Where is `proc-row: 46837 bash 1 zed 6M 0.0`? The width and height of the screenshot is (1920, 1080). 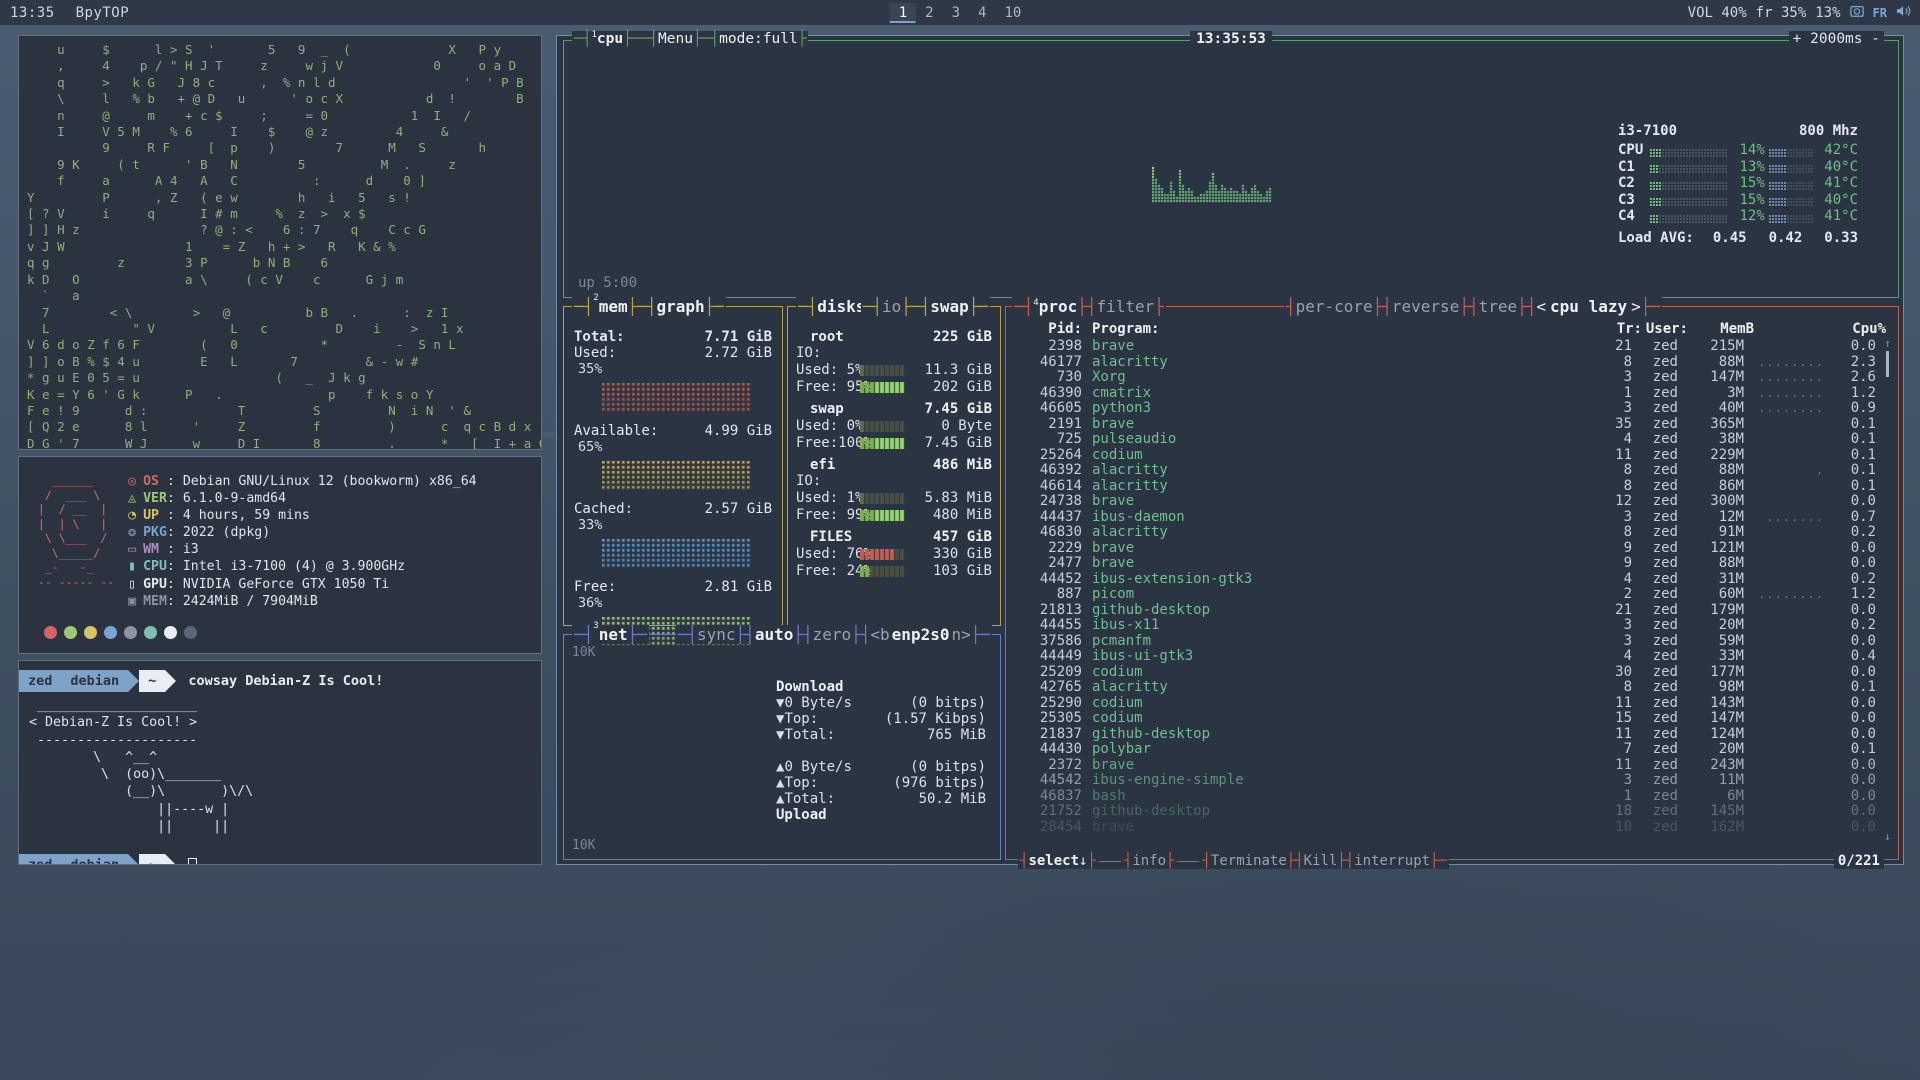
proc-row: 46837 bash 1 zed 6M 0.0 is located at coordinates (1447, 796).